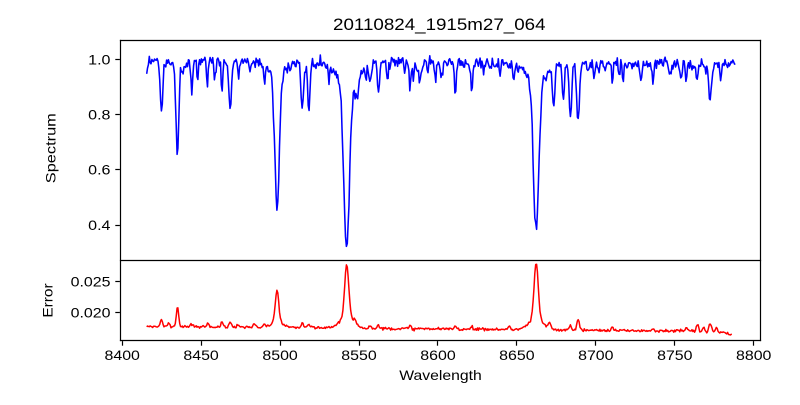  Describe the element at coordinates (123, 355) in the screenshot. I see `svg-text: 8400` at that location.